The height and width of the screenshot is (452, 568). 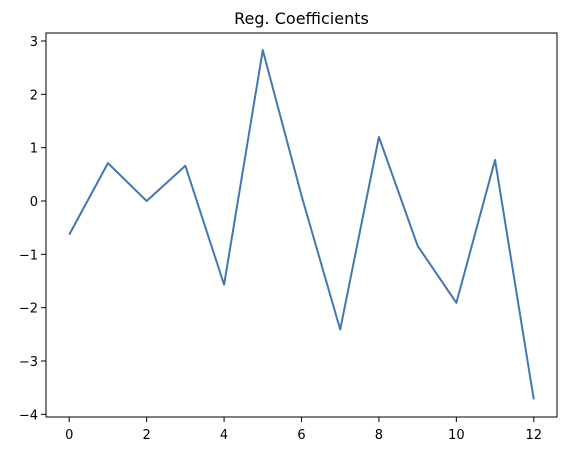 I want to click on y-tick-label: 0, so click(x=34, y=202).